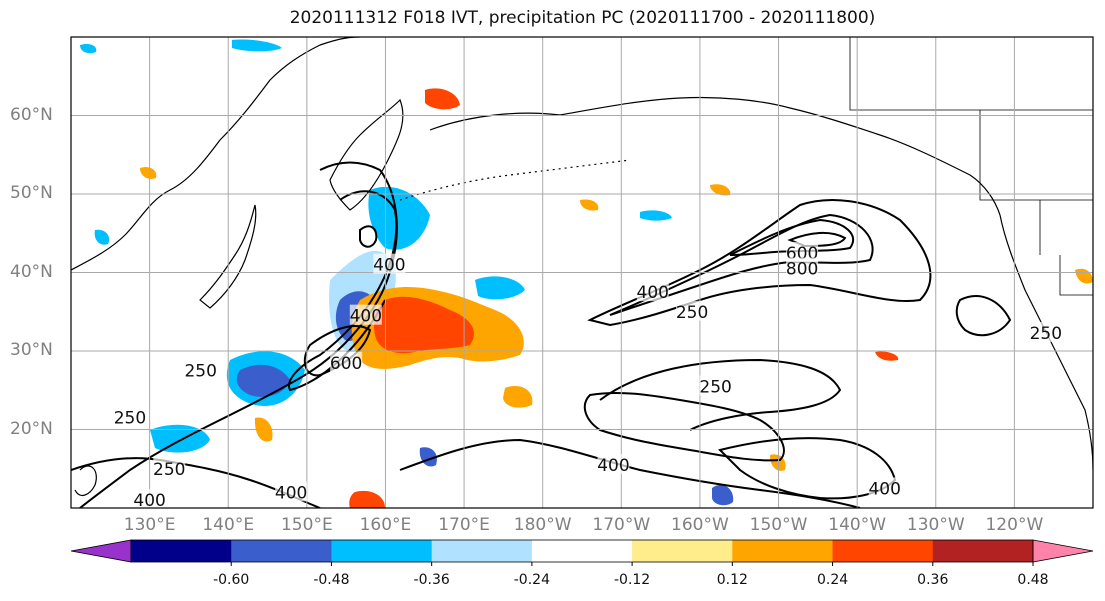 The width and height of the screenshot is (1105, 601). What do you see at coordinates (1063, 551) in the screenshot?
I see `colorbar-extend-high` at bounding box center [1063, 551].